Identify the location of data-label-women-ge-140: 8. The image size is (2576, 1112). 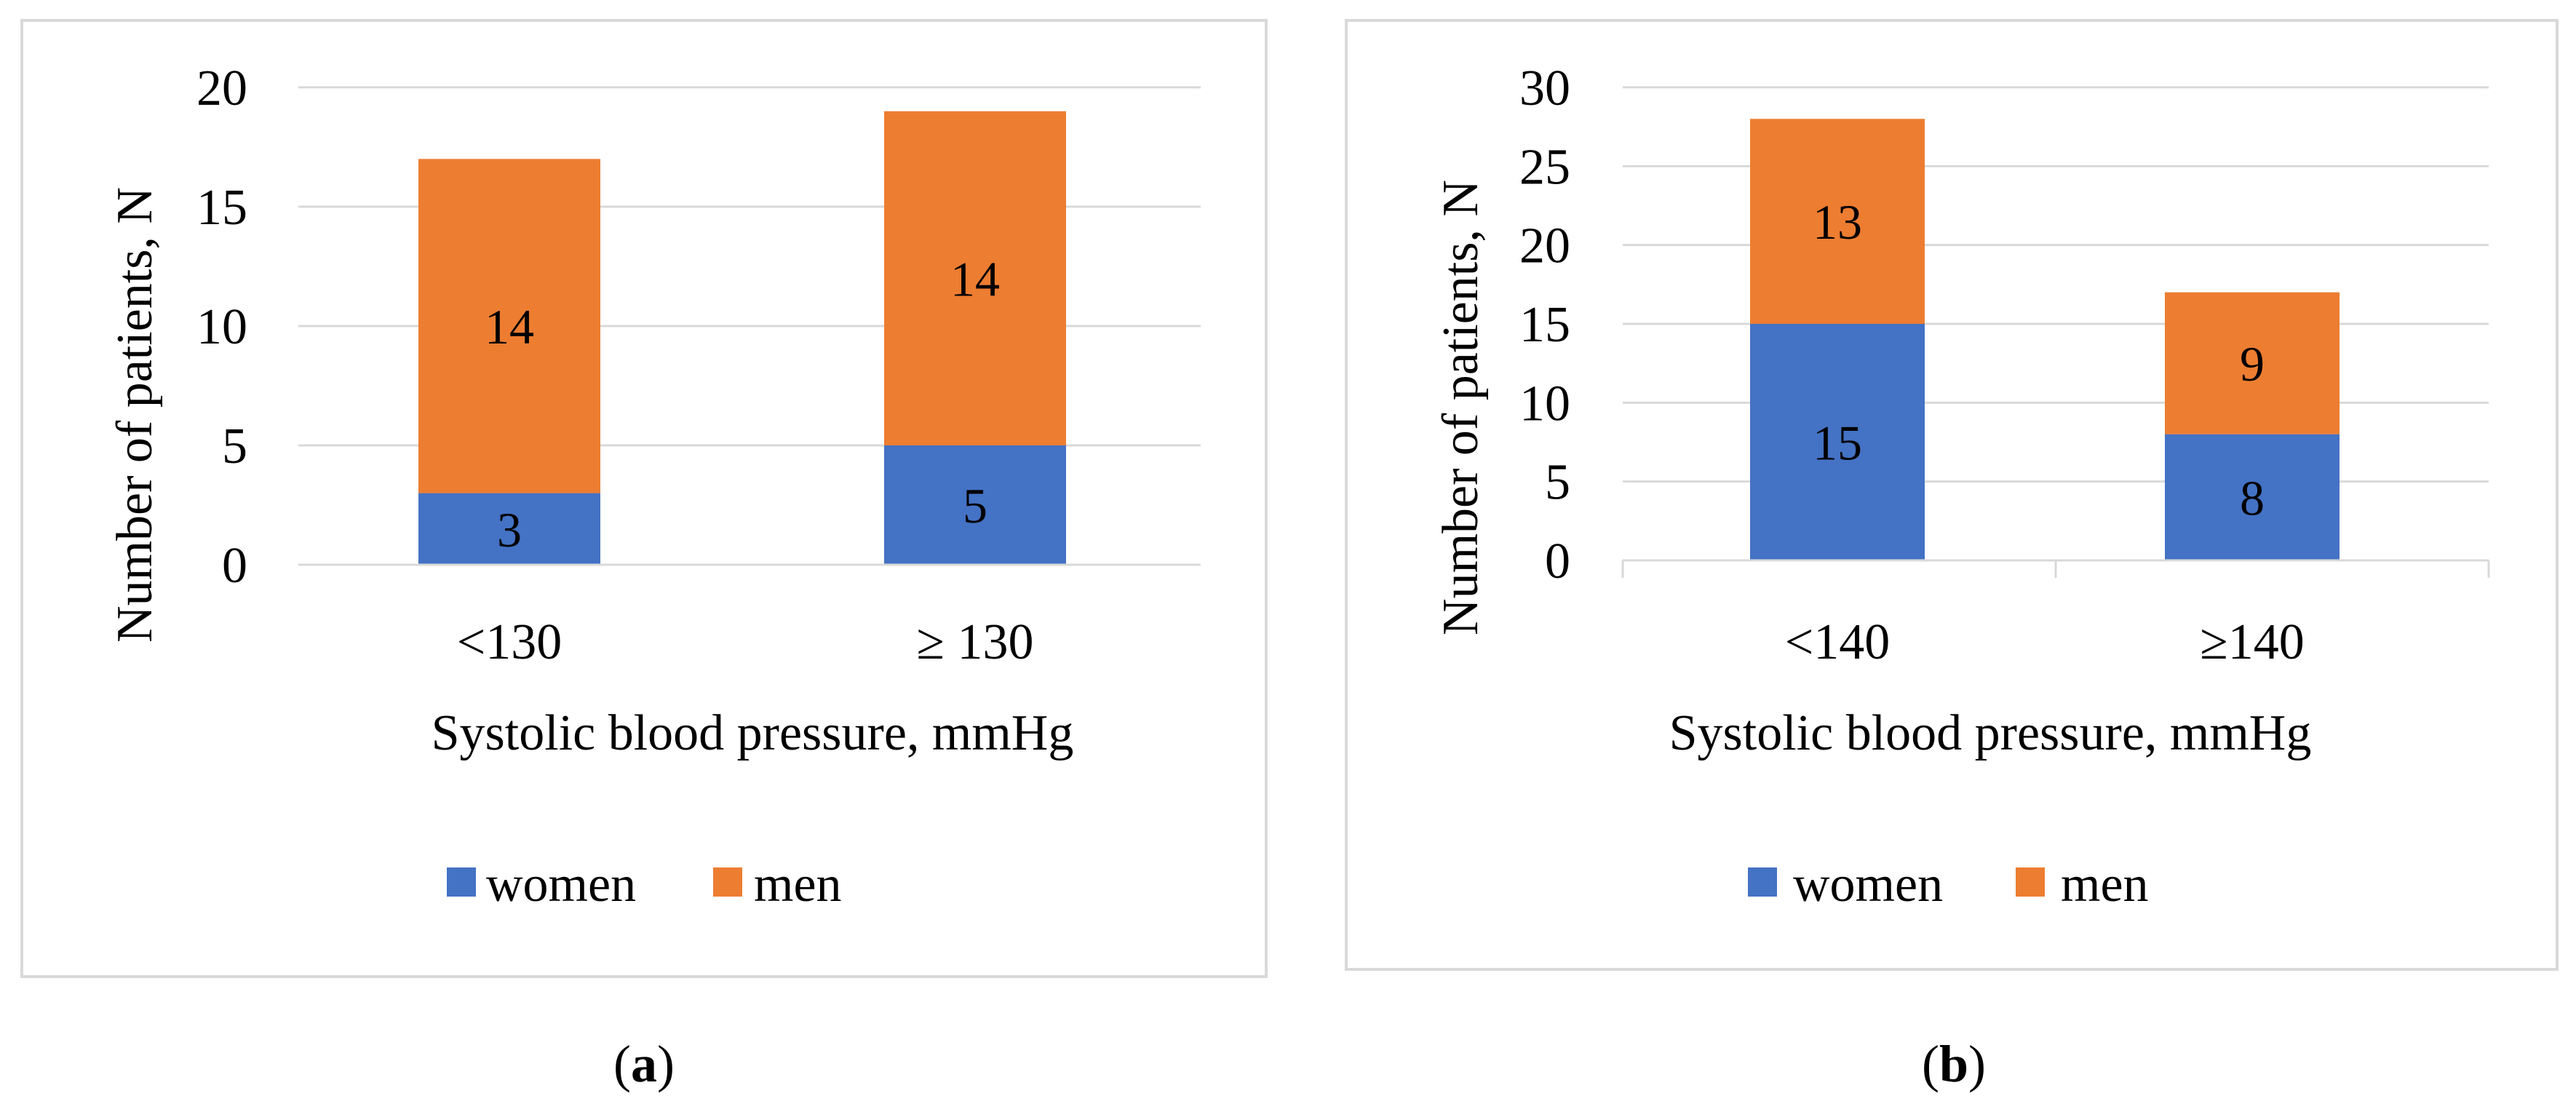
(2252, 497).